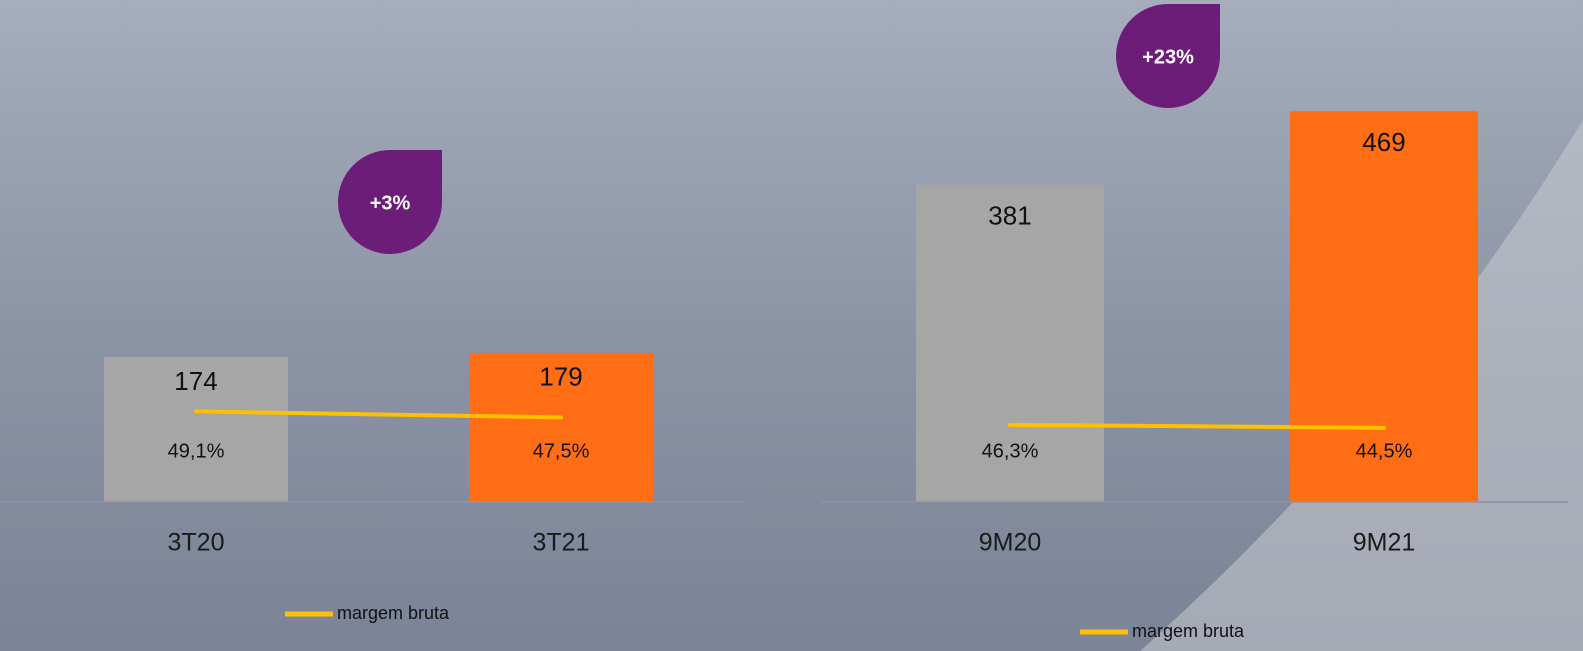 This screenshot has width=1583, height=651. I want to click on bar-value-label: 174, so click(195, 381).